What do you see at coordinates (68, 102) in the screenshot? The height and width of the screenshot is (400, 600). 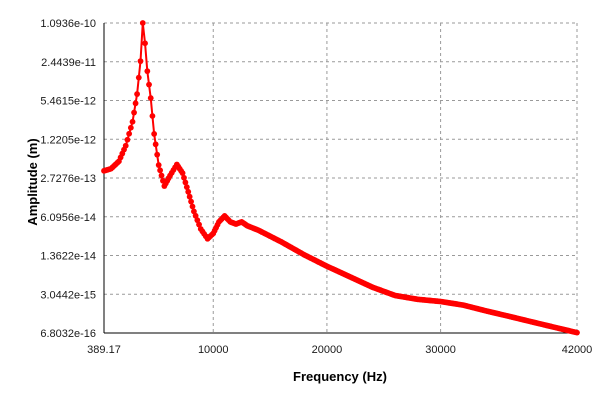 I see `y-tick-label: 5.4615e-12` at bounding box center [68, 102].